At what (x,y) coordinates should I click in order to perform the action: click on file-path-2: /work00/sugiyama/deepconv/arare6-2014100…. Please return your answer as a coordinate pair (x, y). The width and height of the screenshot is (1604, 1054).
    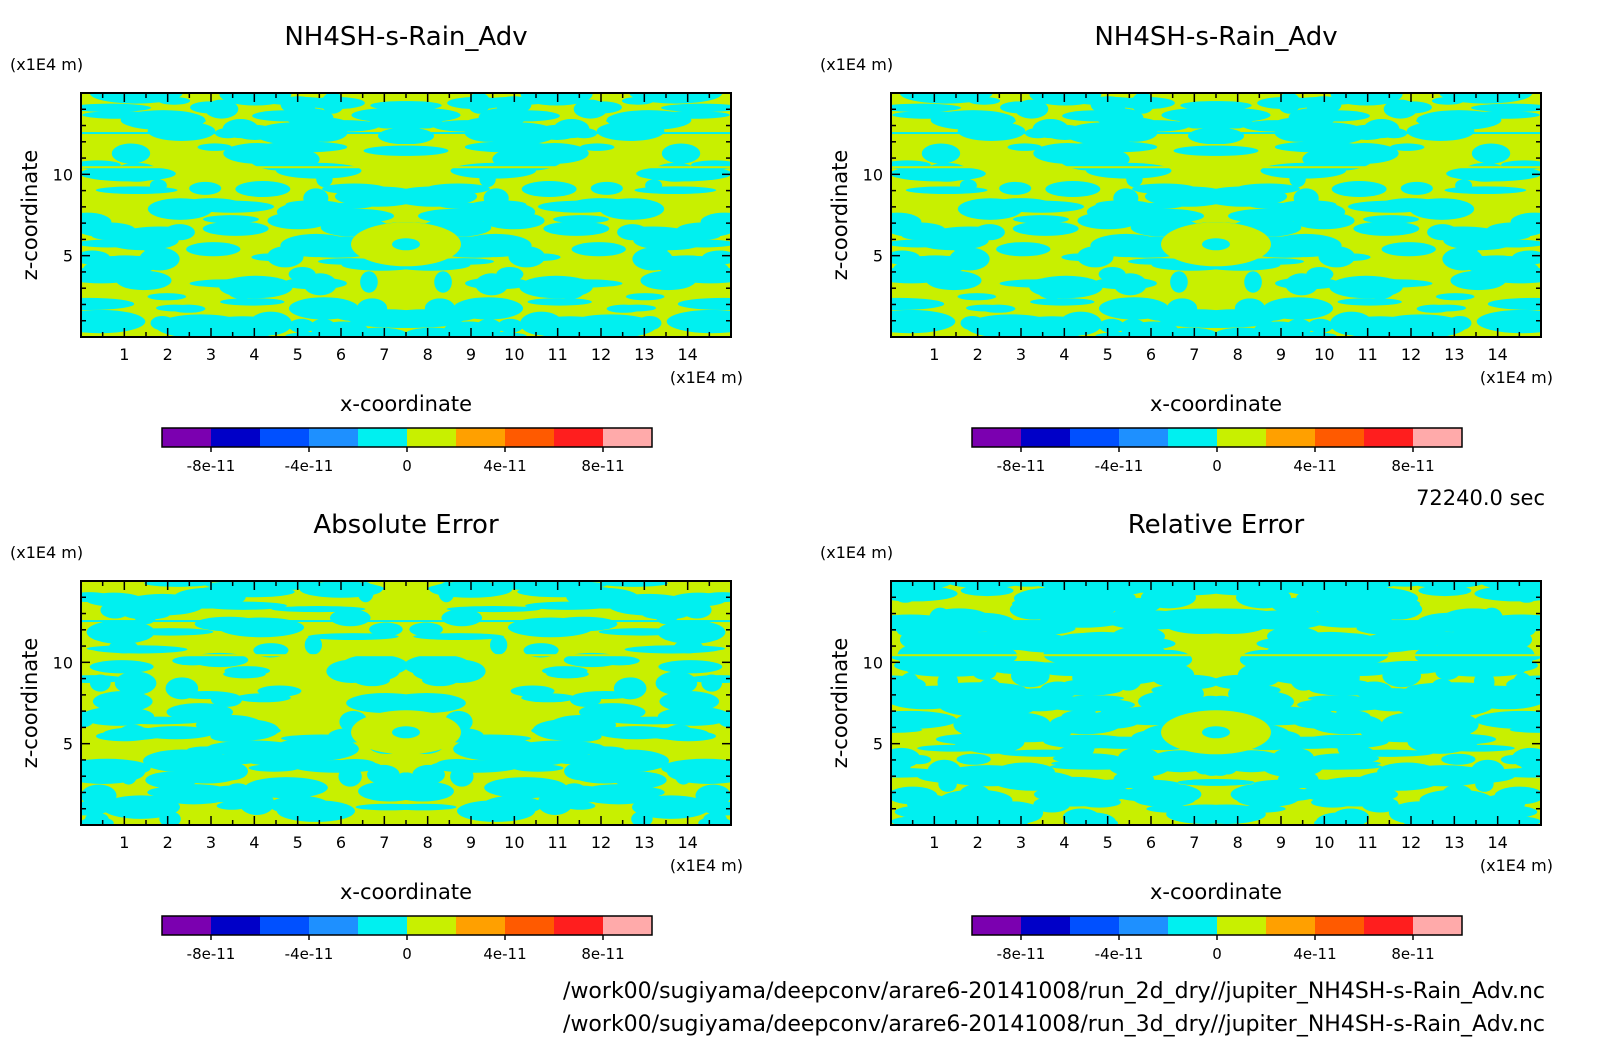
    Looking at the image, I should click on (1054, 1024).